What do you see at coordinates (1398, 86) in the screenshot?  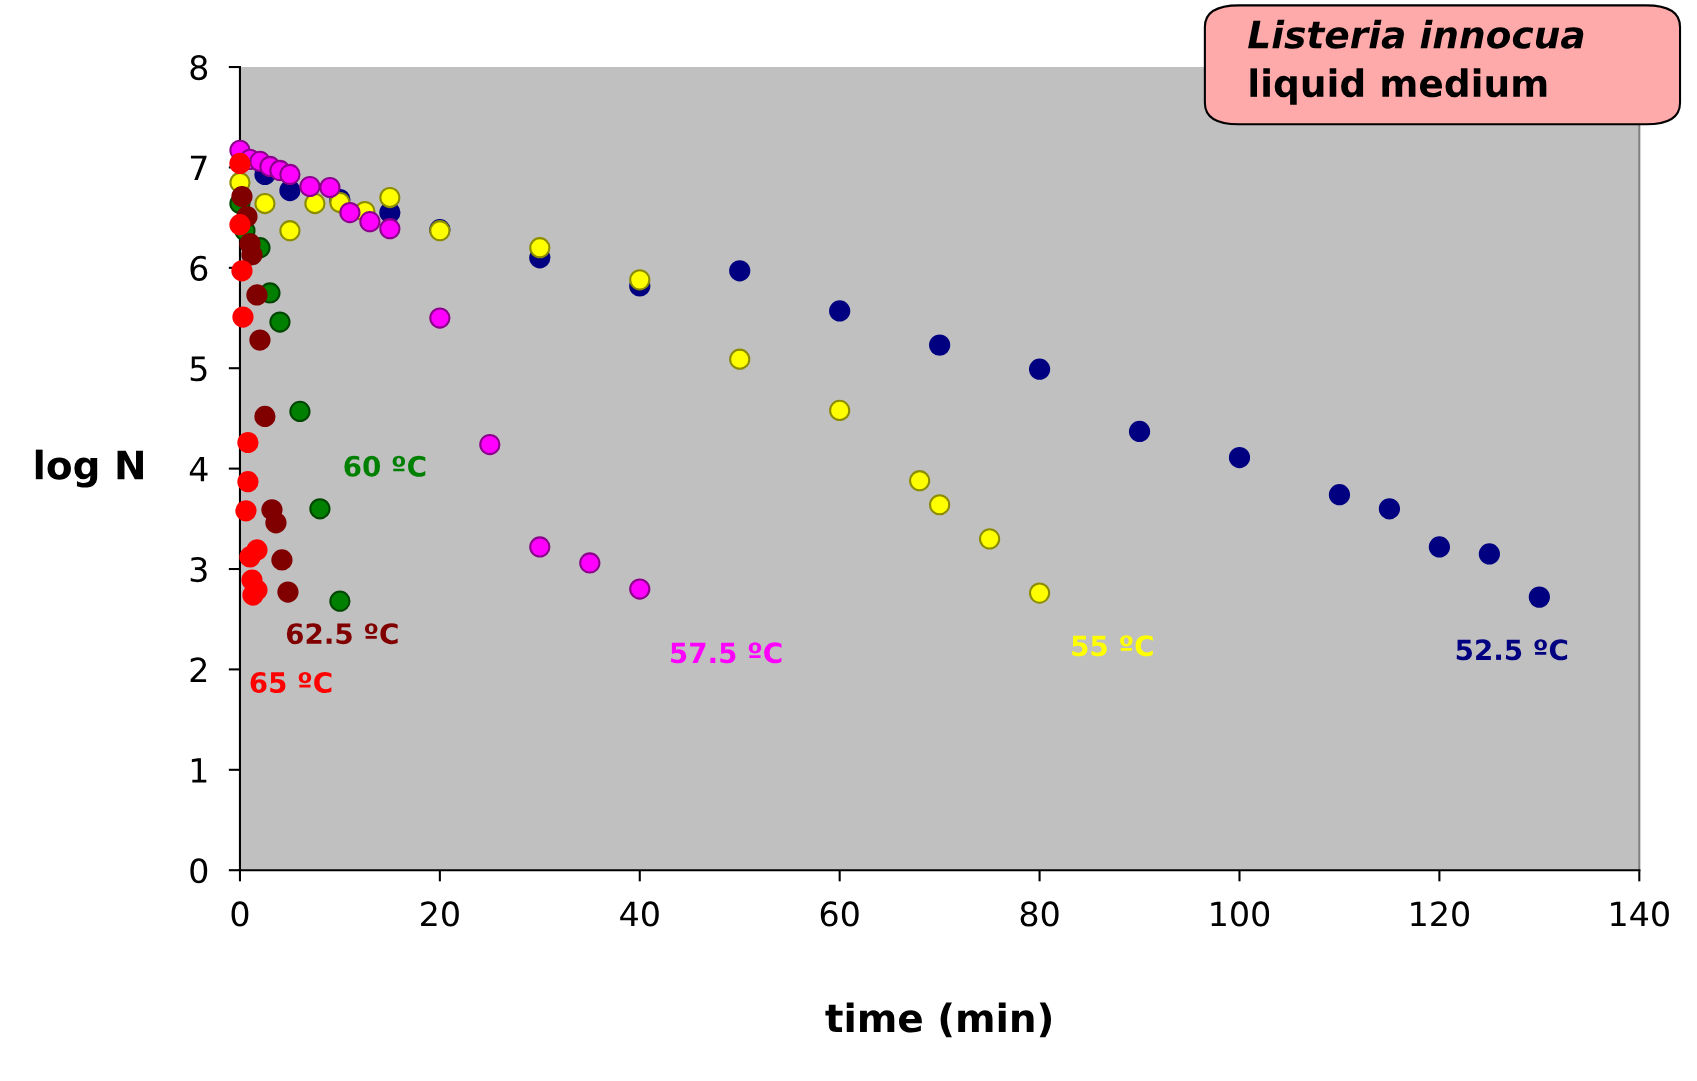 I see `annotation: liquid medium` at bounding box center [1398, 86].